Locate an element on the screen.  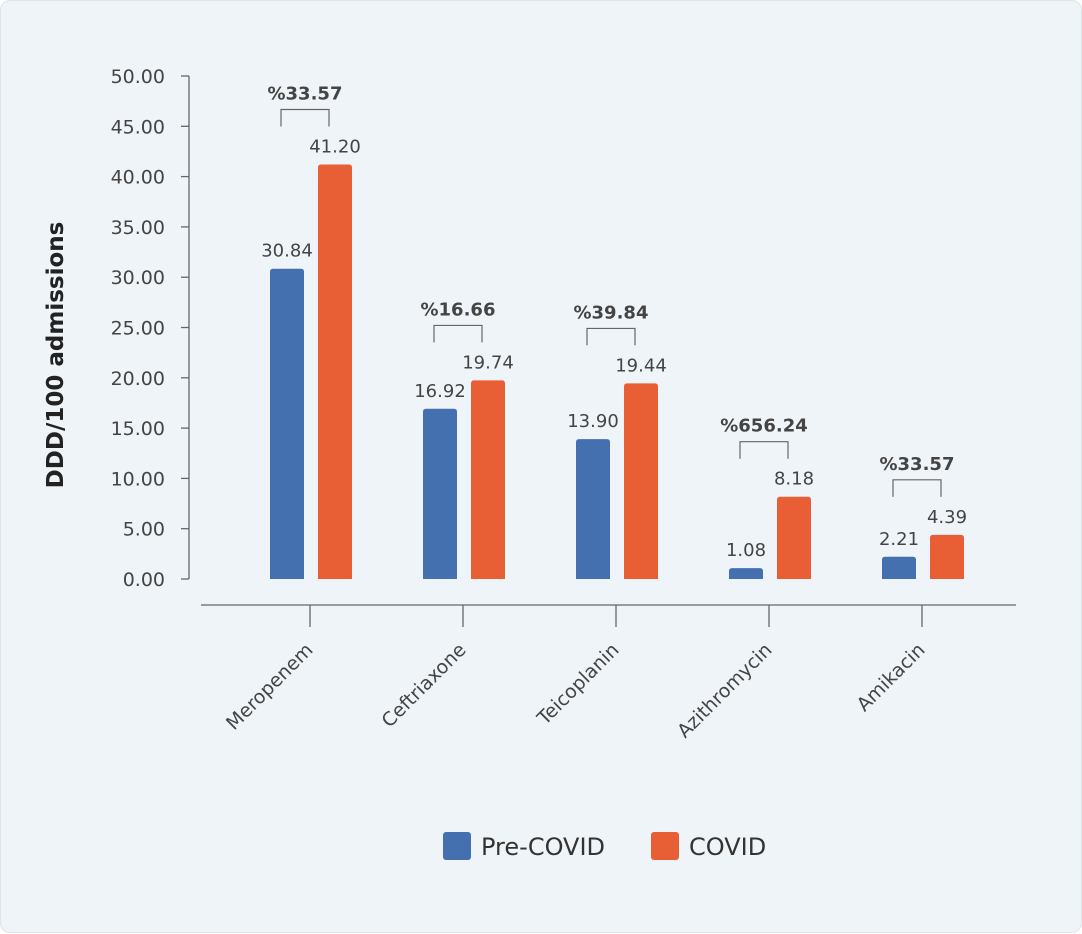
legend: Pre-COVID COVID is located at coordinates (604, 846).